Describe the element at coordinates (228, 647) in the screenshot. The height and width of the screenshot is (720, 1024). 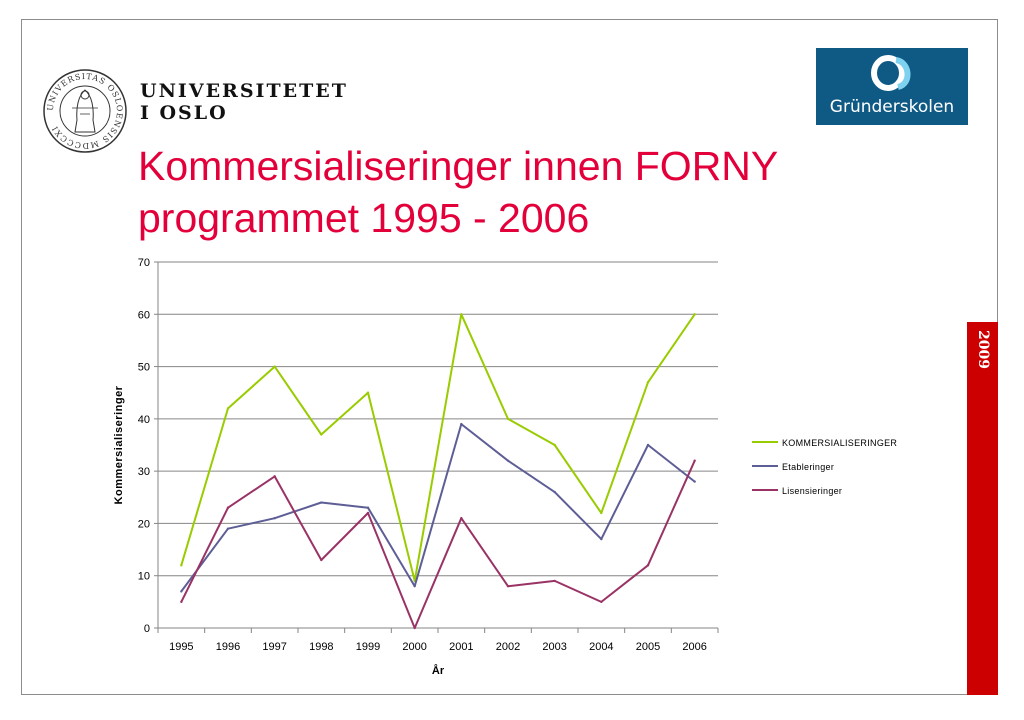
I see `x-tick-label: 1996` at that location.